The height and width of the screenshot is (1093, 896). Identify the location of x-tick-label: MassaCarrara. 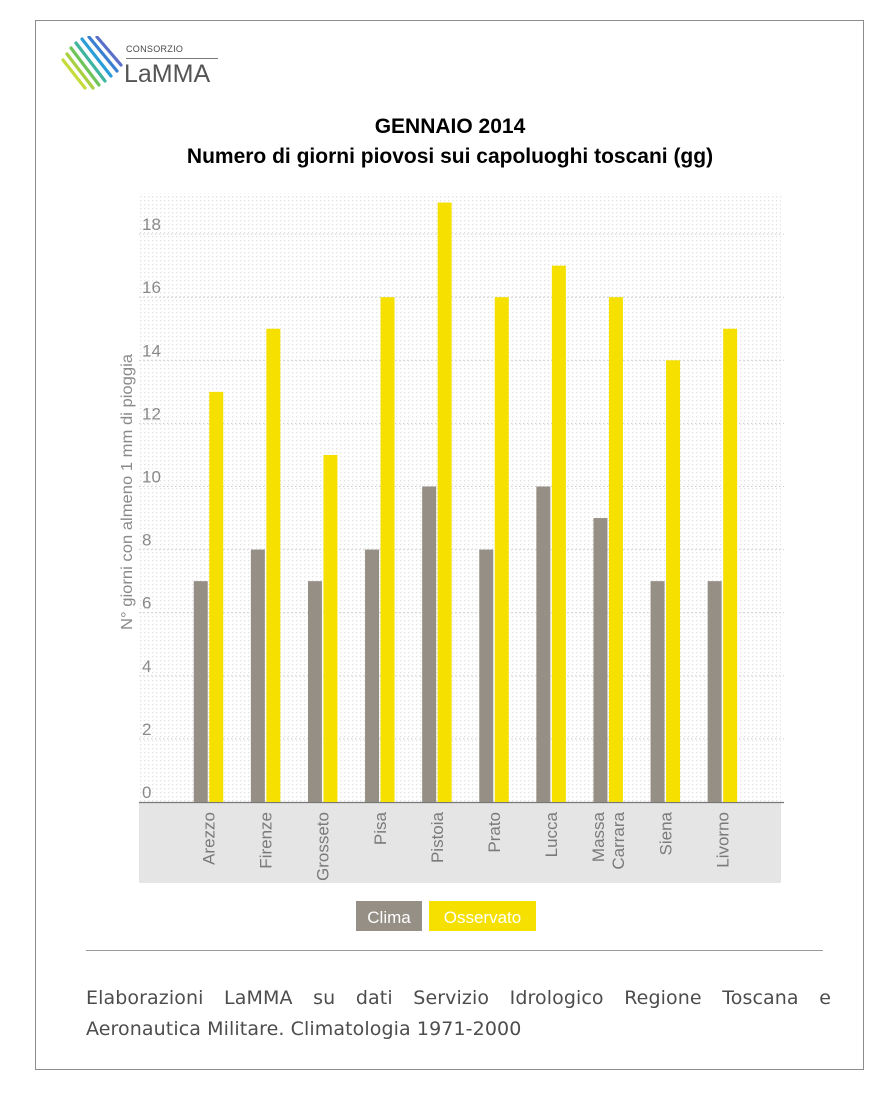
(608, 840).